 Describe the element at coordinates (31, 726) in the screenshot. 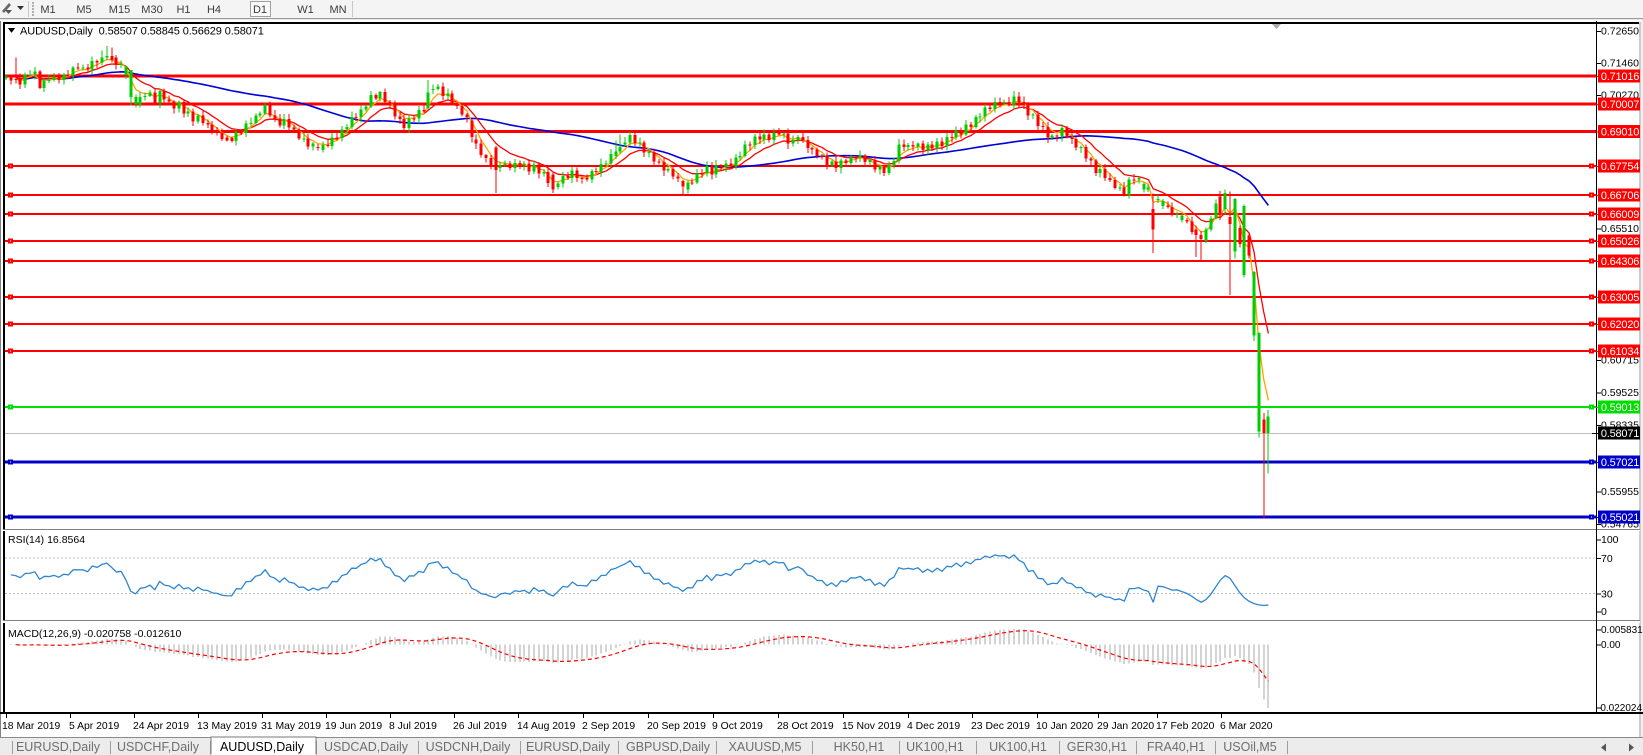

I see `svg-text: 18 Mar 2019` at that location.